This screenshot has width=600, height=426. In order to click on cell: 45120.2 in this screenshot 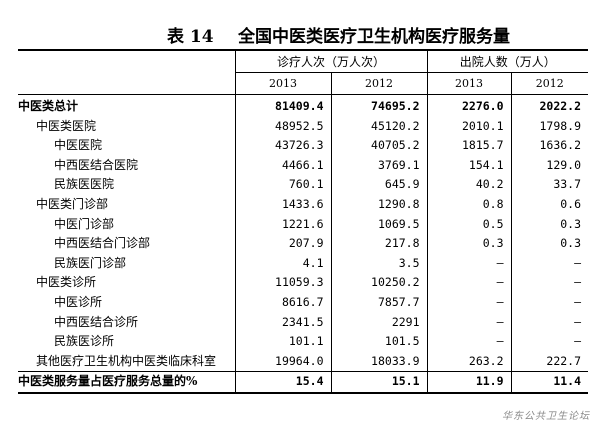, I will do `click(379, 126)`.